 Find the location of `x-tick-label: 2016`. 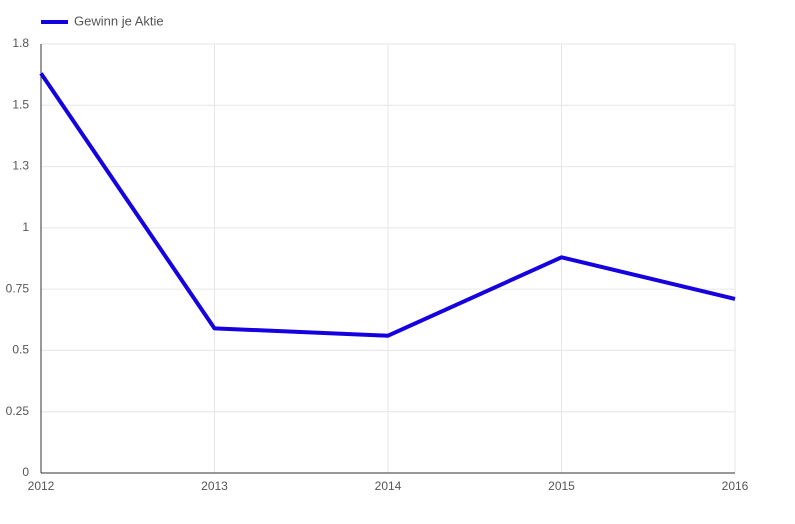

x-tick-label: 2016 is located at coordinates (735, 486).